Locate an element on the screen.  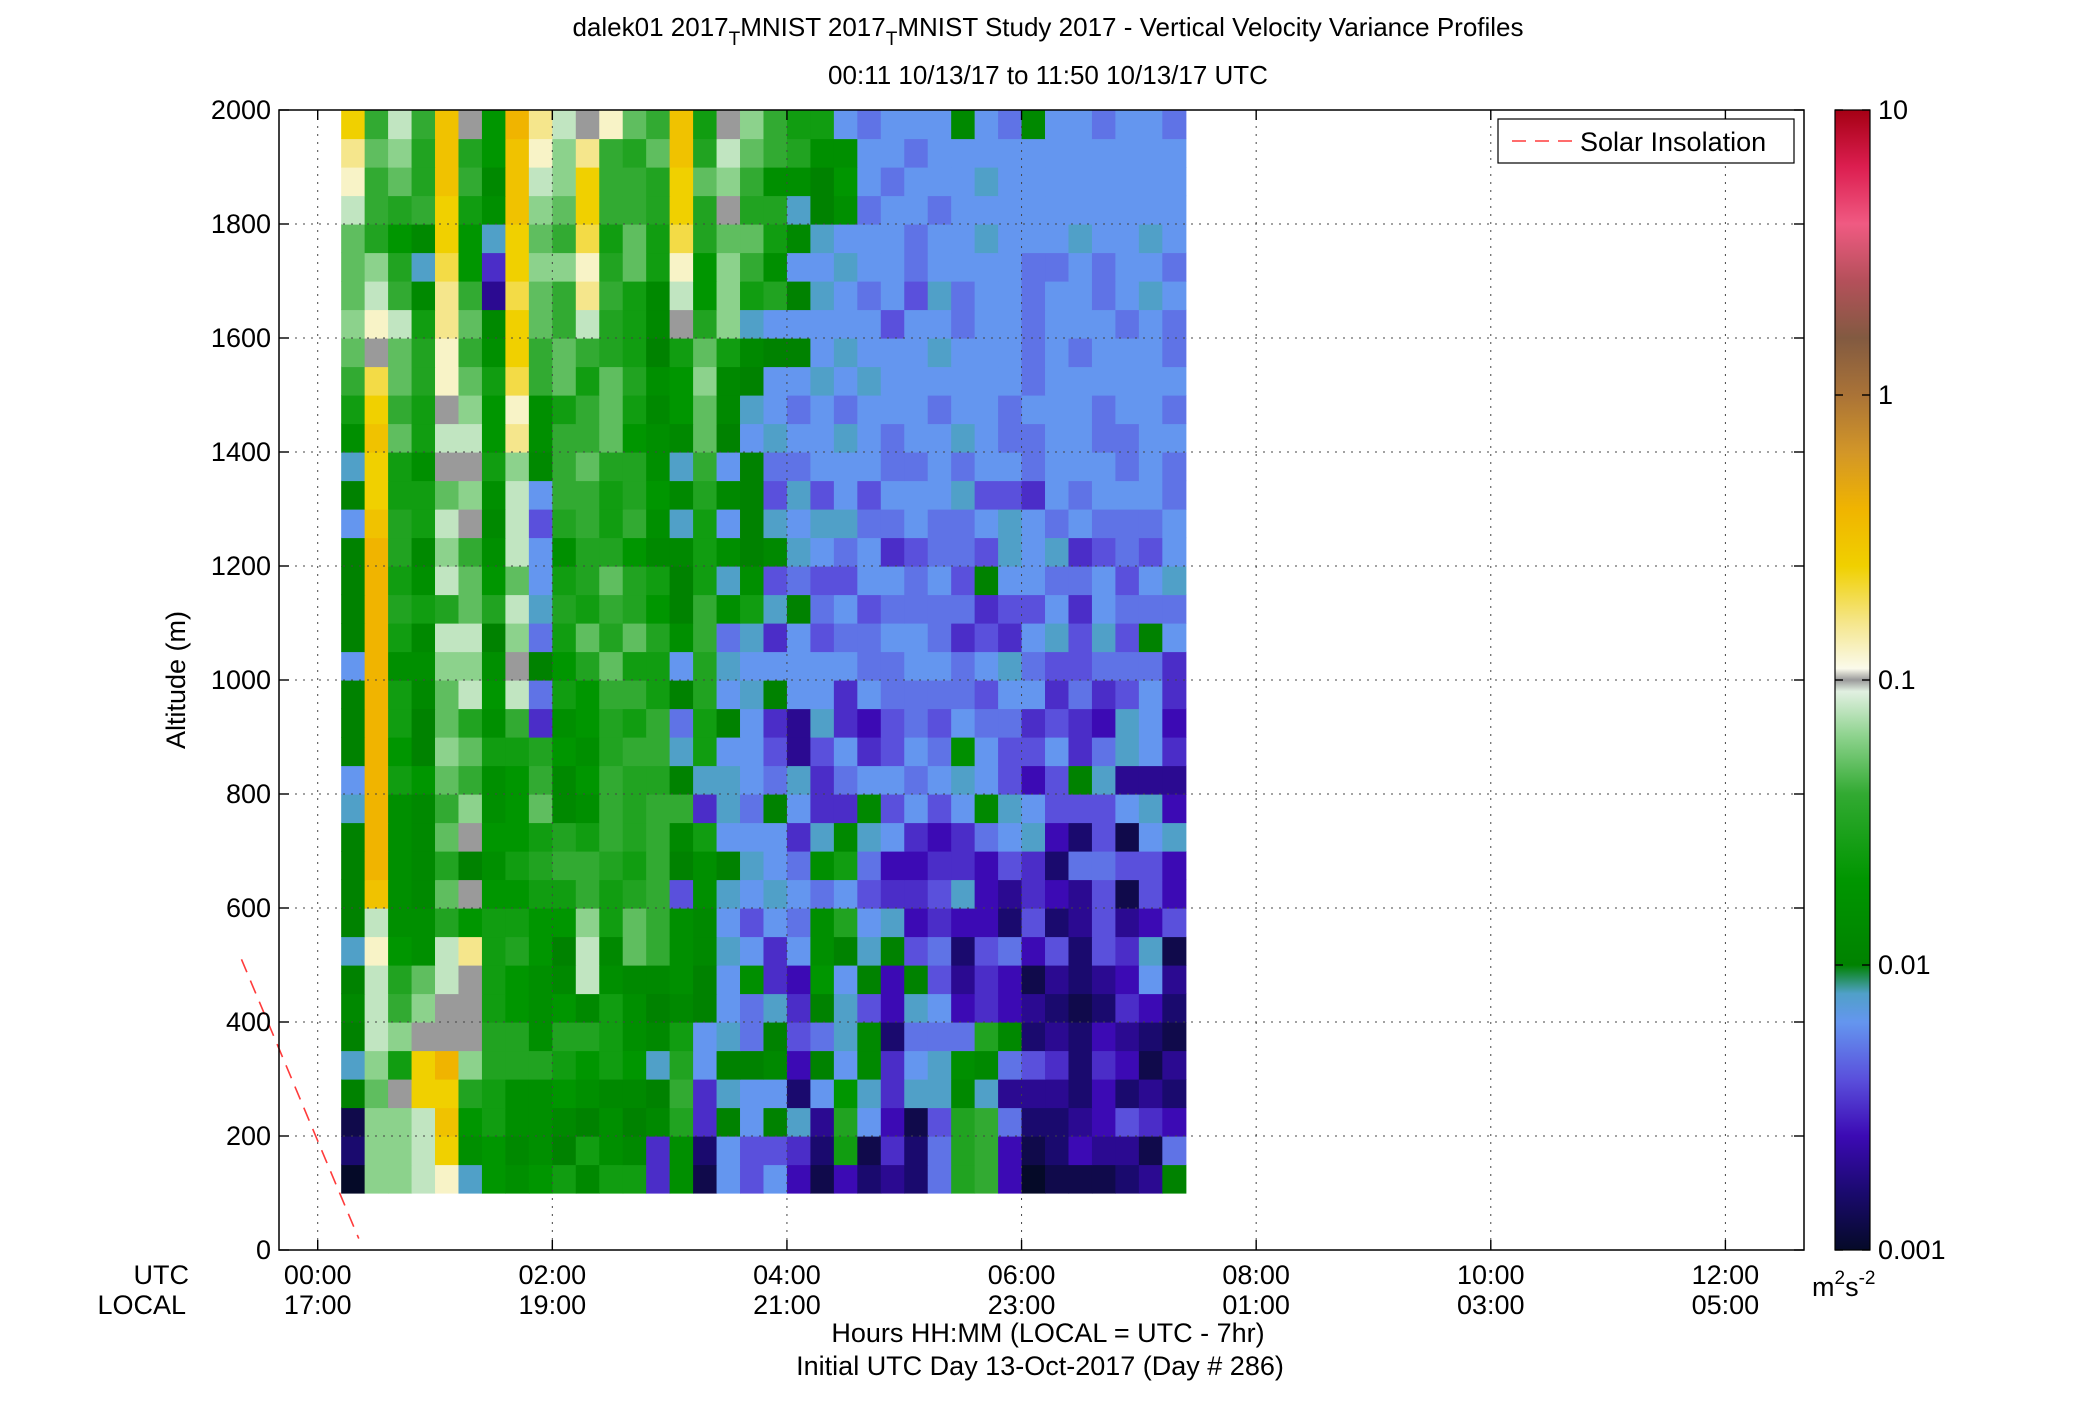
y-tick-label: 200 is located at coordinates (248, 1136).